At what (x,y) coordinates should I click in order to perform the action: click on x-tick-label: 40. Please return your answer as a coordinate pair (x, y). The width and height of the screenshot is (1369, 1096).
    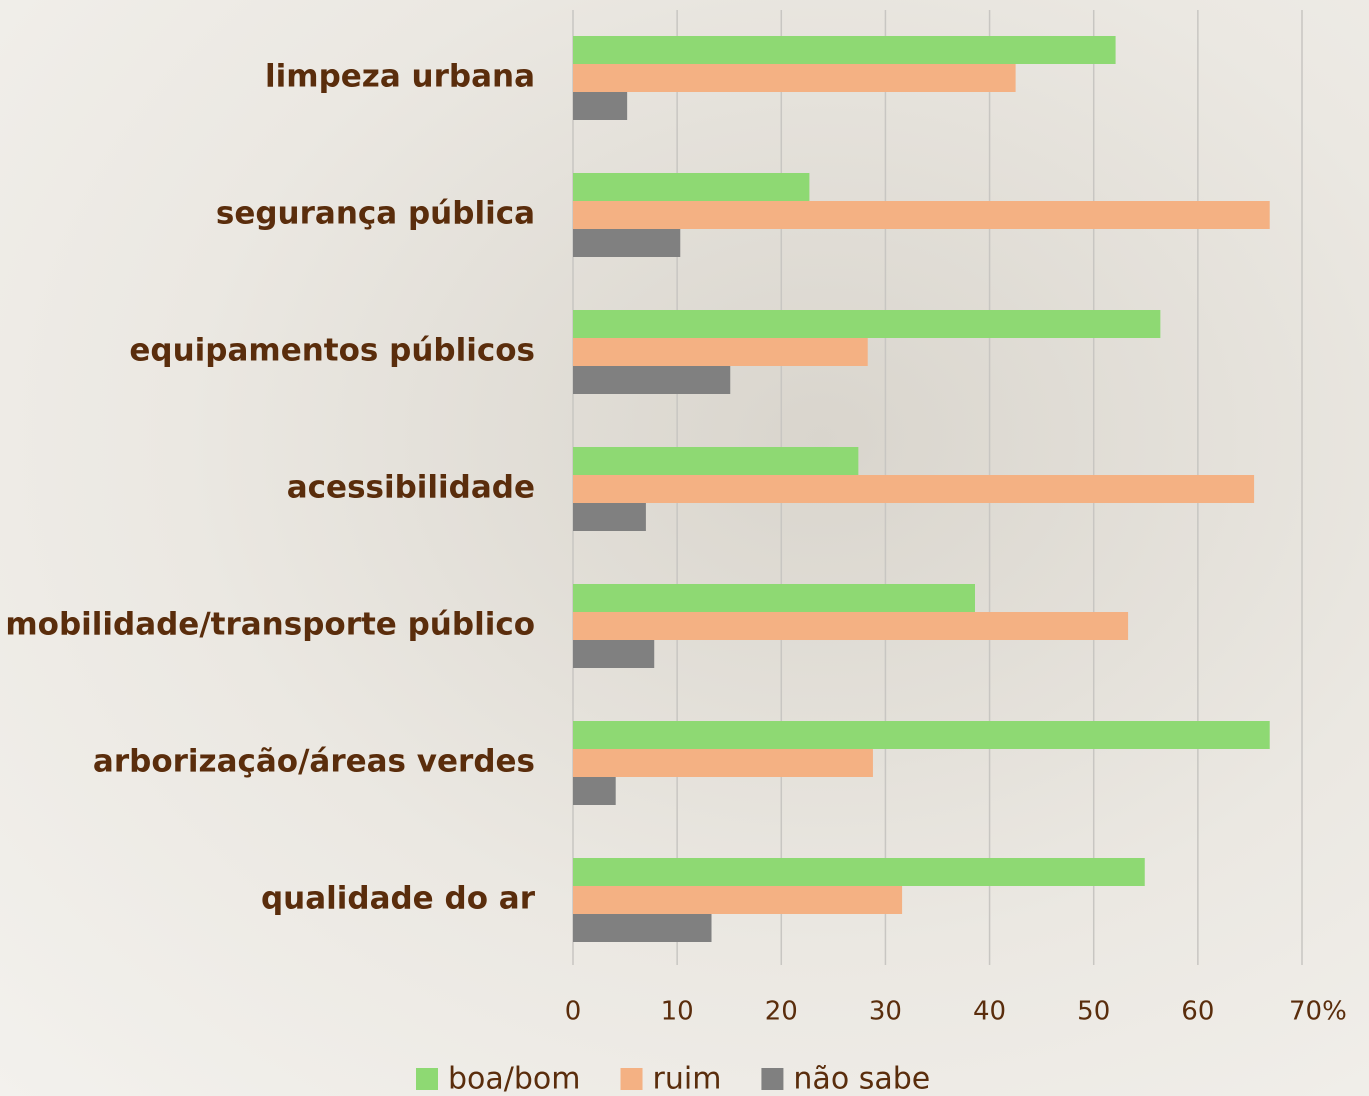
    Looking at the image, I should click on (989, 1012).